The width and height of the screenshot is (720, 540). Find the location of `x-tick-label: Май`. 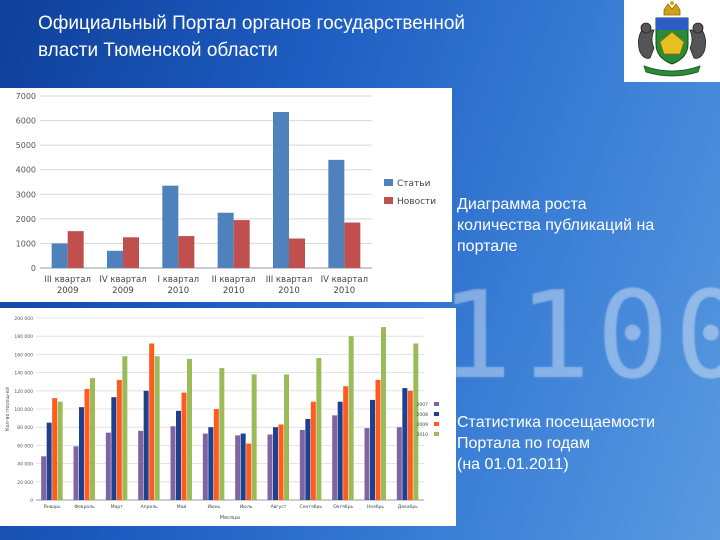

x-tick-label: Май is located at coordinates (182, 506).